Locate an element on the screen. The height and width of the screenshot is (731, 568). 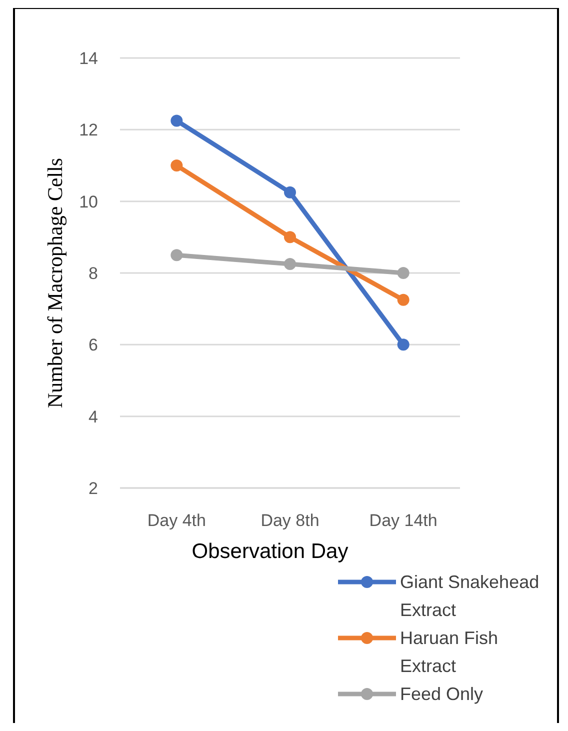
y-tick-label: 4 is located at coordinates (93, 416).